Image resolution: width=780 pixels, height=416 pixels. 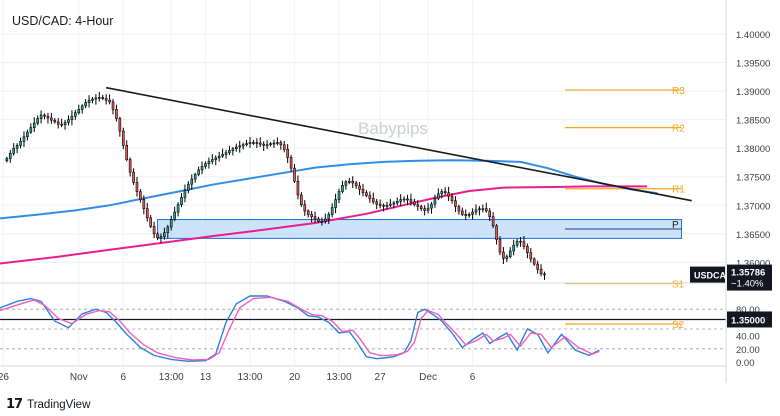 What do you see at coordinates (381, 377) in the screenshot?
I see `time-tick-label: 27` at bounding box center [381, 377].